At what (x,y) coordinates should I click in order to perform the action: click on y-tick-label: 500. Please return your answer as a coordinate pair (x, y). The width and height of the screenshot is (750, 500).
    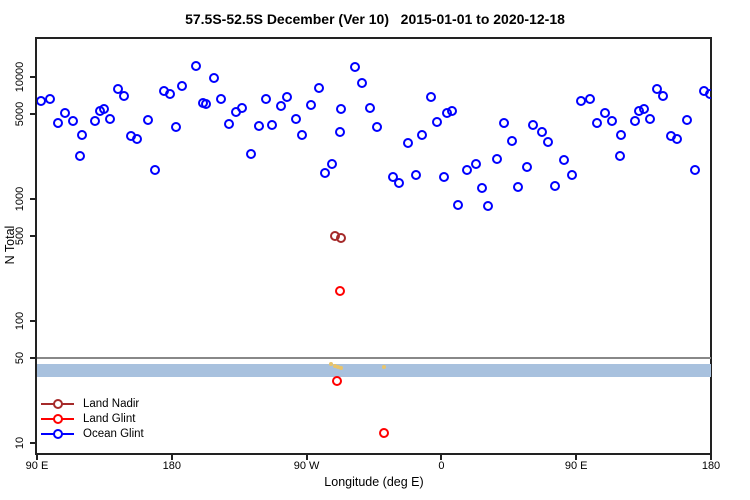
    Looking at the image, I should click on (20, 235).